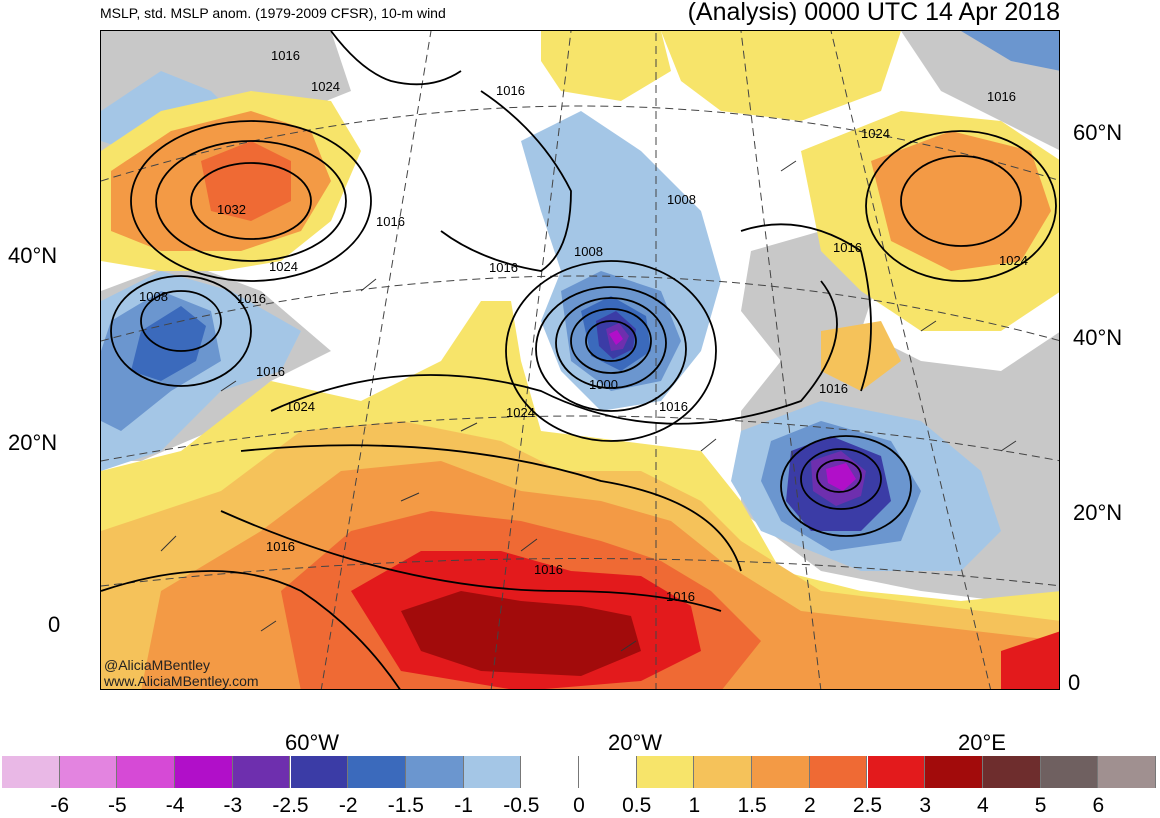 The height and width of the screenshot is (818, 1160). What do you see at coordinates (175, 805) in the screenshot?
I see `colorbar-label: -4` at bounding box center [175, 805].